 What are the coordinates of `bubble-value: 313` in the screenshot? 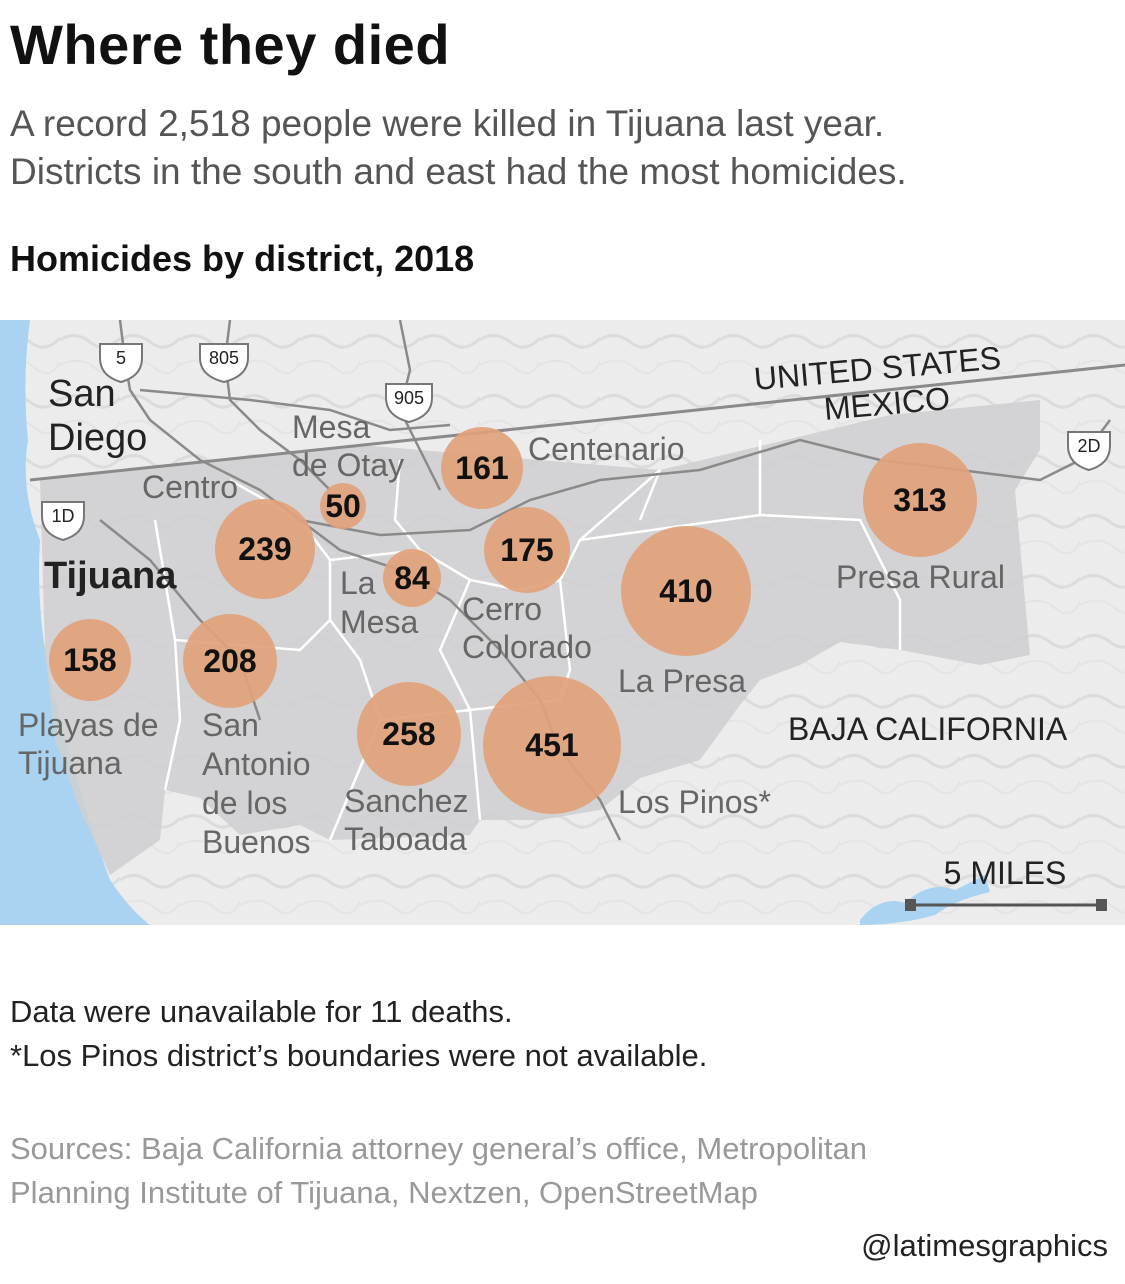 It's located at (919, 500).